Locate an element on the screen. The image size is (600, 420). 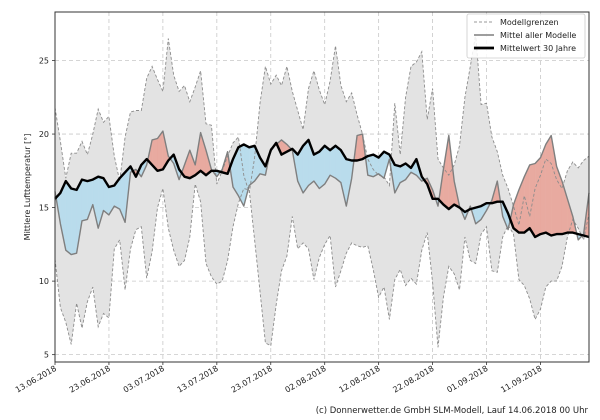
y-axis-ticks: 5 10 15 20 25 is located at coordinates (47, 208).